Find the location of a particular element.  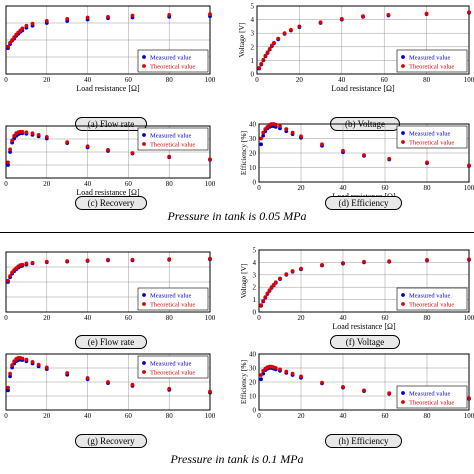

x-tick-label: 20 is located at coordinates (302, 188).